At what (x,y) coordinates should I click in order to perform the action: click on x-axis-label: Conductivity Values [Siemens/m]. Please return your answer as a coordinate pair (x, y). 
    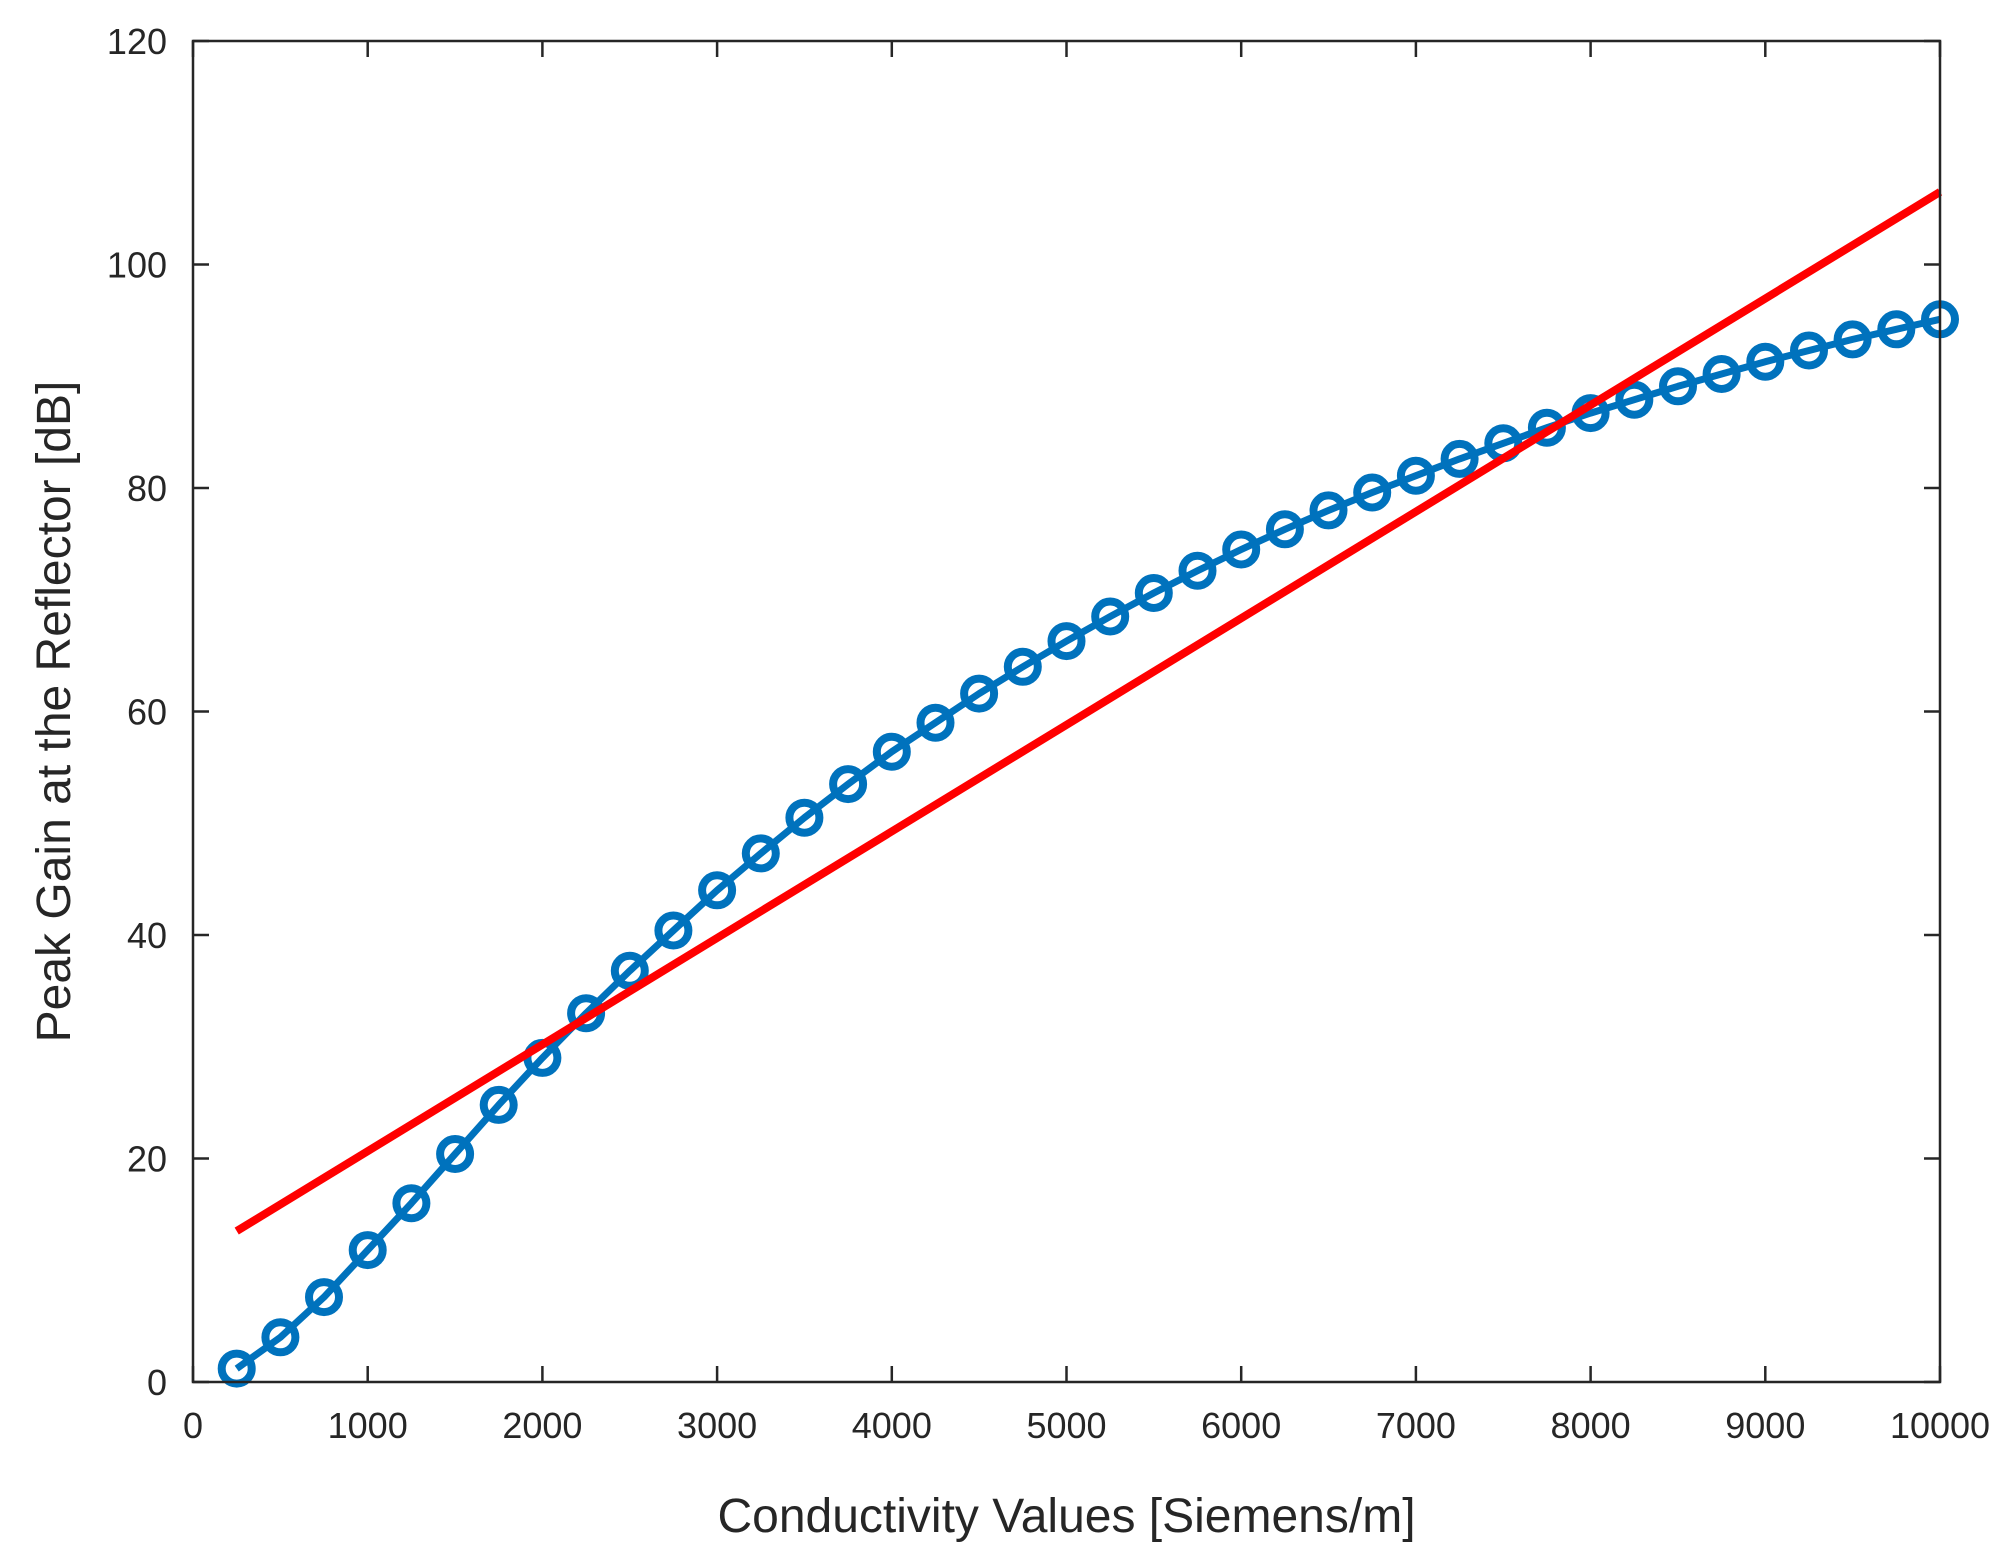
    Looking at the image, I should click on (1066, 1516).